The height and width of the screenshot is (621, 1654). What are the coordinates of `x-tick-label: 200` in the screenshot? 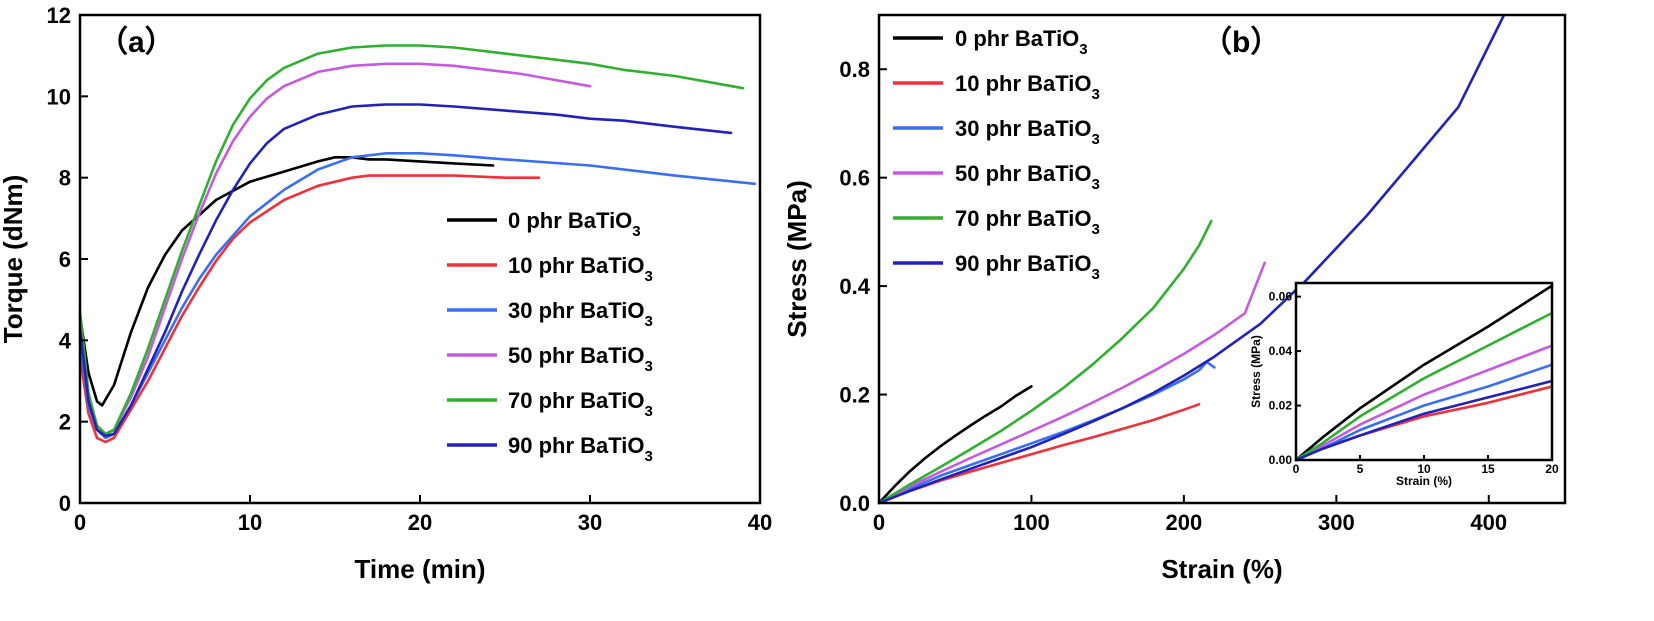 It's located at (1184, 522).